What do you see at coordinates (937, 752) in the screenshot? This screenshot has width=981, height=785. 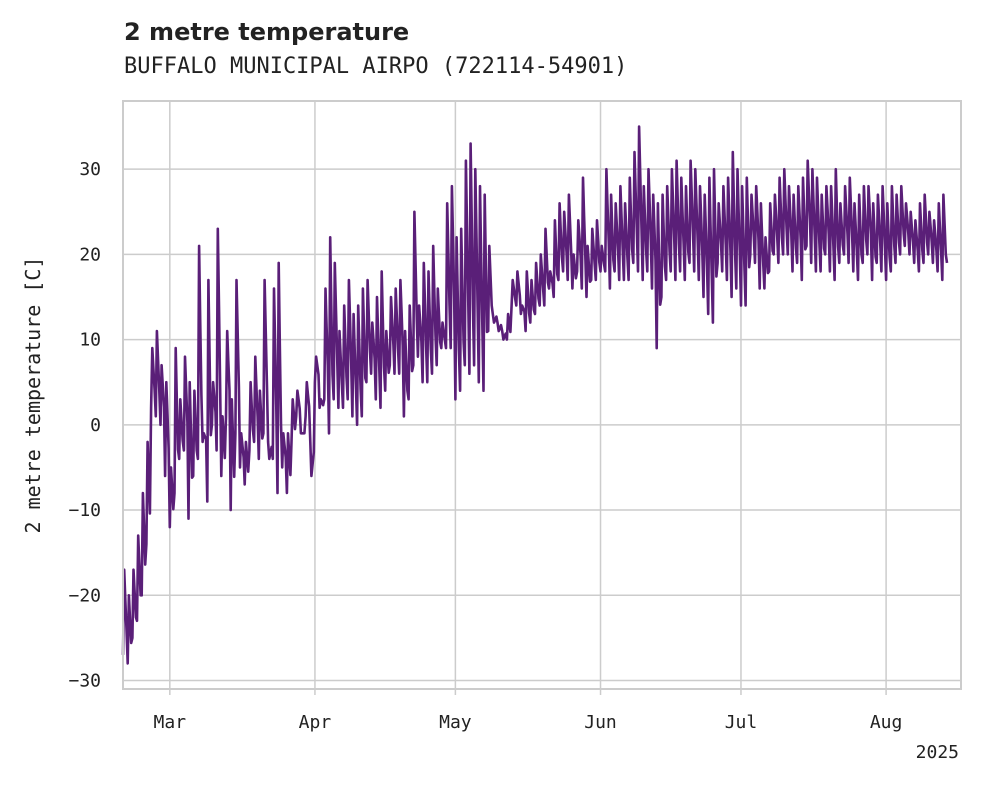 I see `x-axis-year-label: 2025` at bounding box center [937, 752].